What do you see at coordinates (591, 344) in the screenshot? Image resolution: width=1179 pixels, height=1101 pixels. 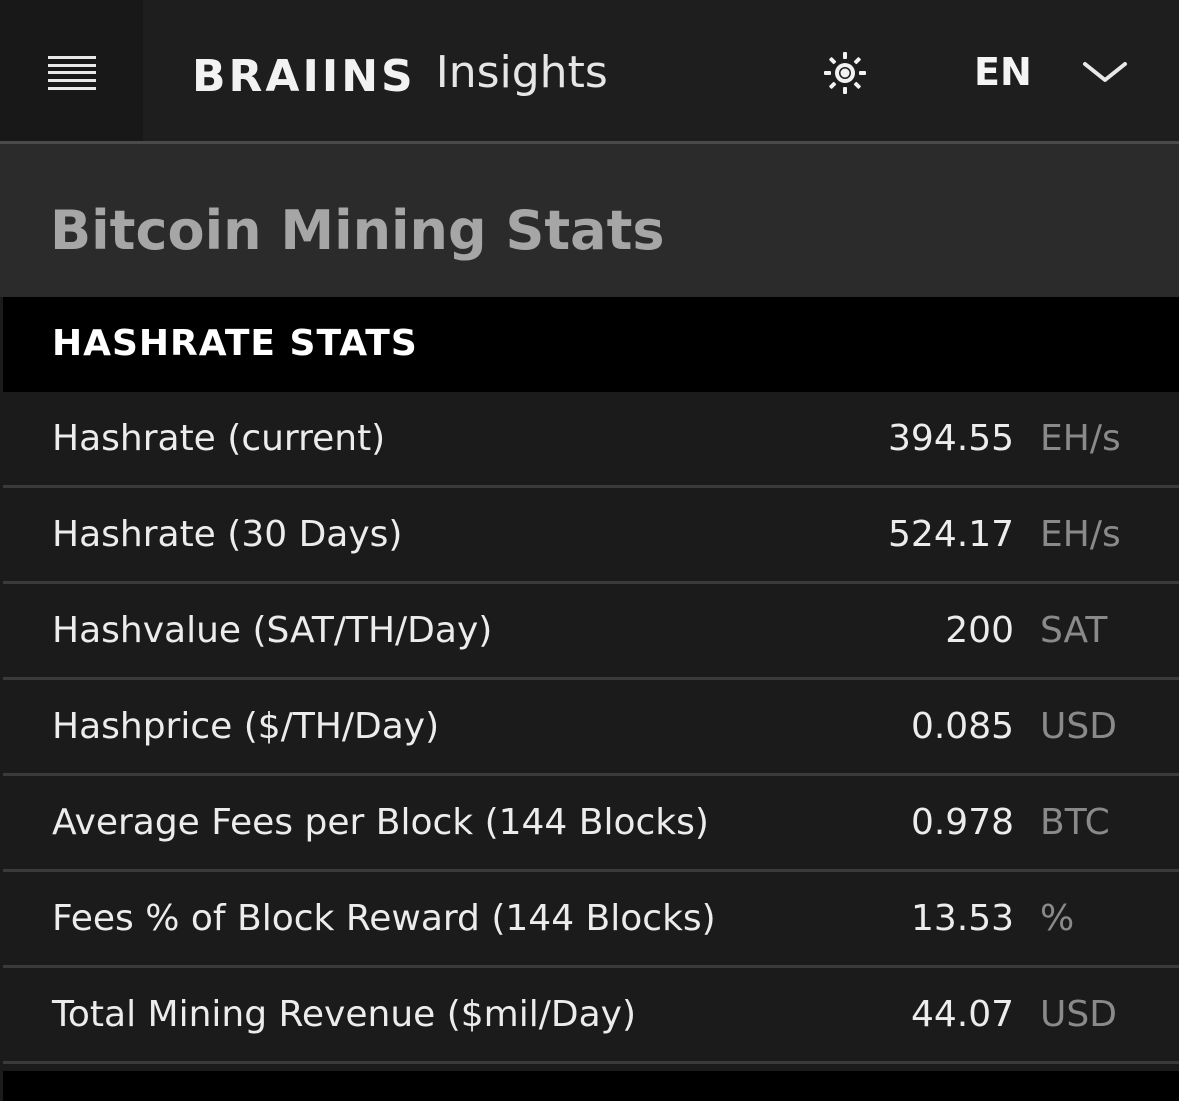 I see `section-header: HASHRATE STATS` at bounding box center [591, 344].